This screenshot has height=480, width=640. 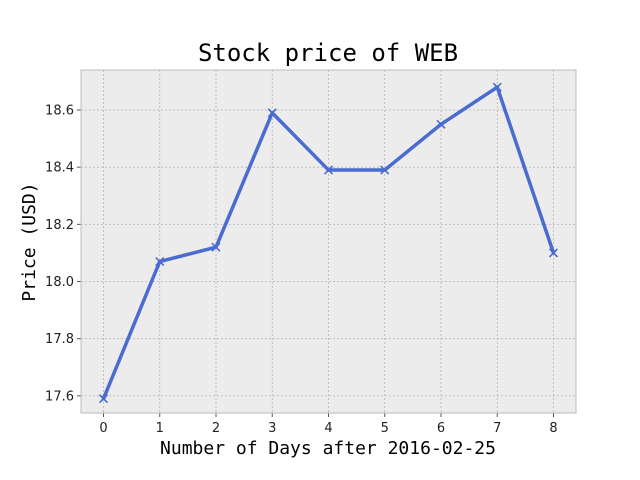 I want to click on chart-title: Stock price of WEB, so click(x=328, y=53).